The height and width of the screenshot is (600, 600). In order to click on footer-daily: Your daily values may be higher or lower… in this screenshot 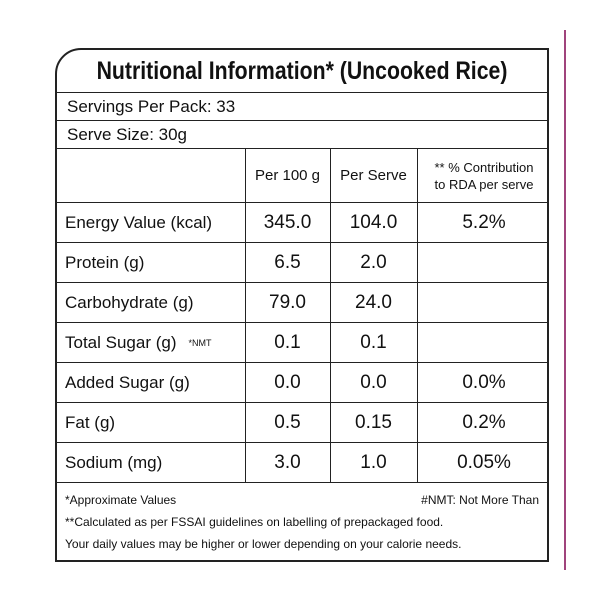, I will do `click(263, 544)`.